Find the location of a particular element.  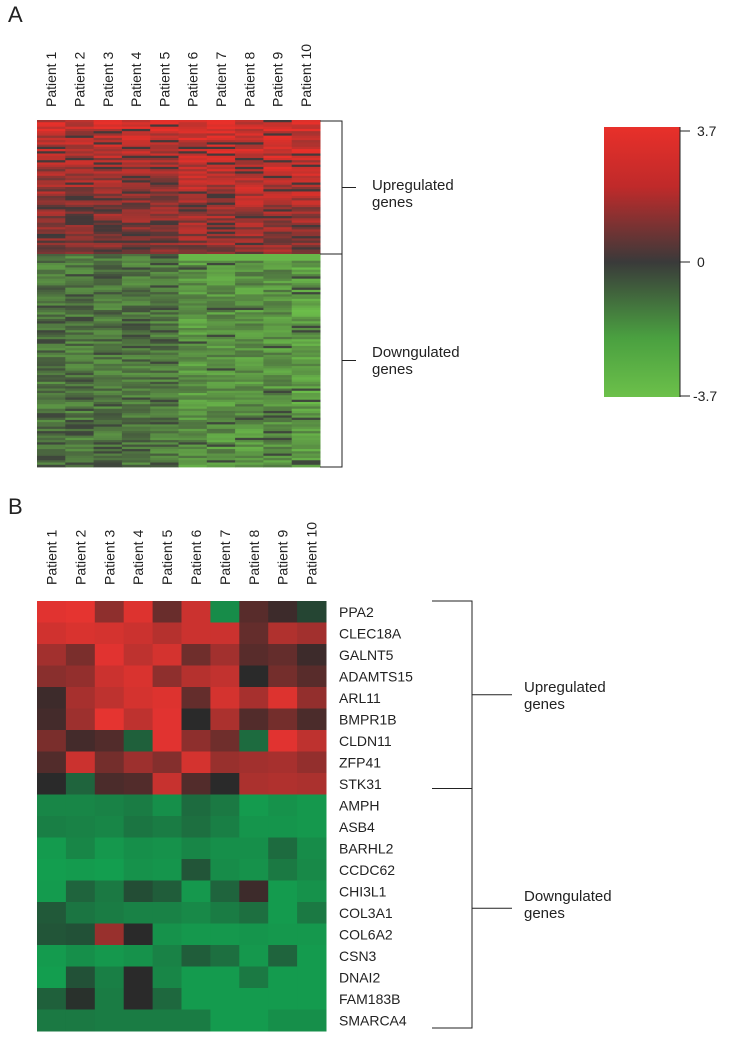

panel-a-group-labels: Upregulated genes Downgulated genes is located at coordinates (416, 277).